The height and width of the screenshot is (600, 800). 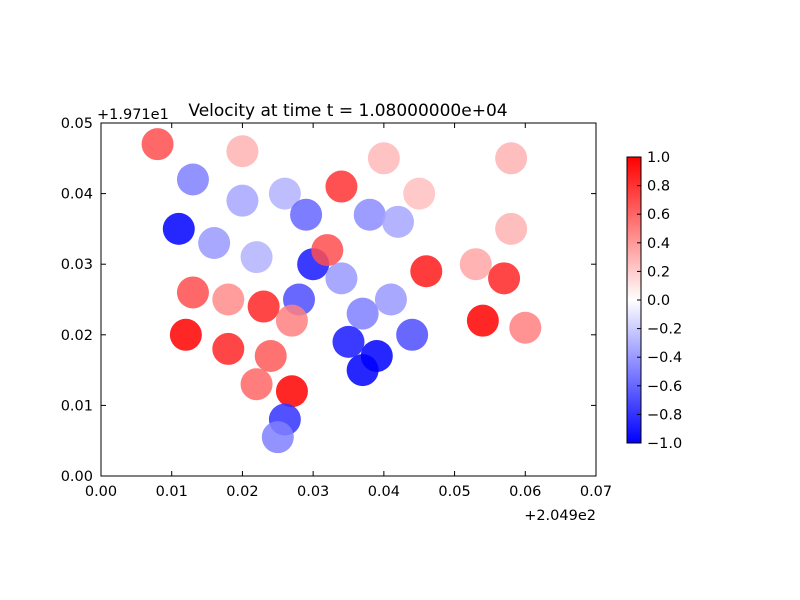 I want to click on y-tick-label: 0.04, so click(x=77, y=195).